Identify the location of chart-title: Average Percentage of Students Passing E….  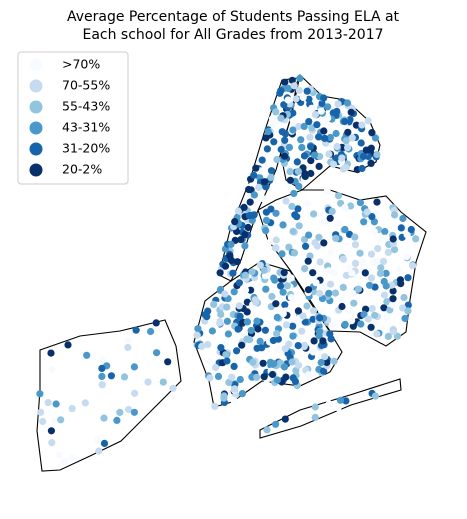
(233, 17).